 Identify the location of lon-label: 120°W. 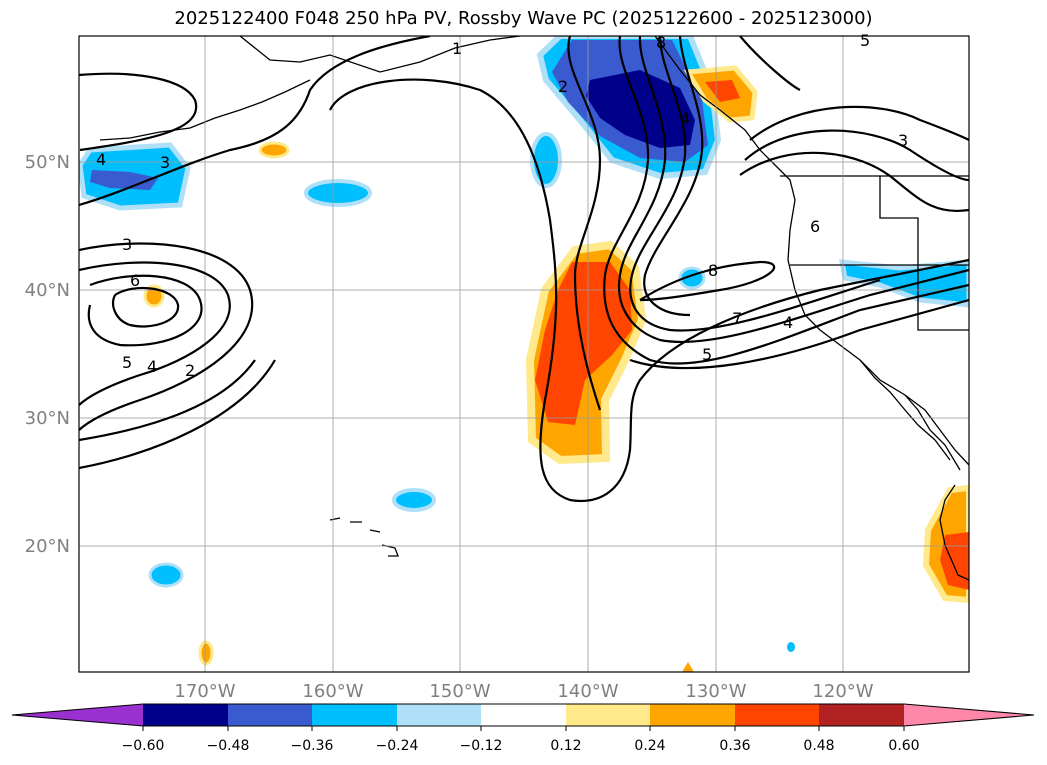
(842, 691).